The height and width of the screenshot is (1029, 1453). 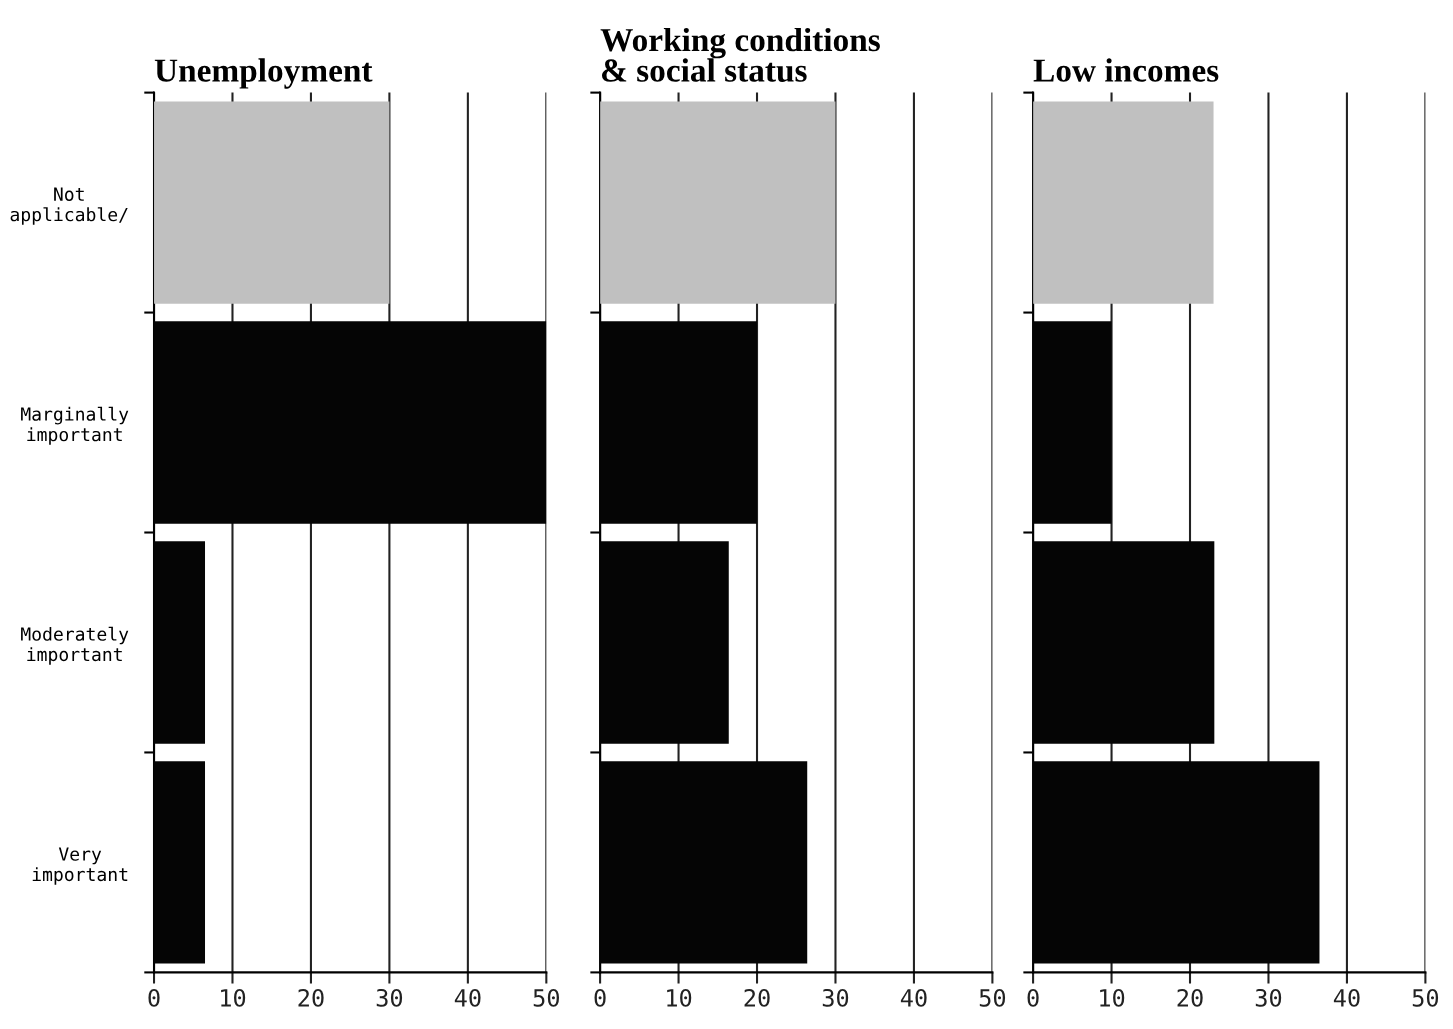 I want to click on chart-title: Unemployment, so click(x=263, y=73).